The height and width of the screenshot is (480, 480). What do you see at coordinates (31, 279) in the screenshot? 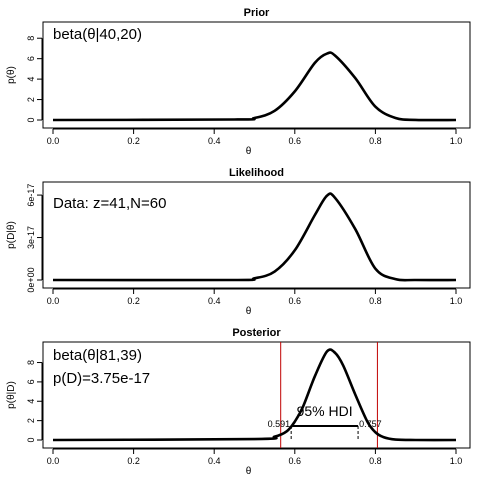
I see `y-tick-label: 0e+00` at bounding box center [31, 279].